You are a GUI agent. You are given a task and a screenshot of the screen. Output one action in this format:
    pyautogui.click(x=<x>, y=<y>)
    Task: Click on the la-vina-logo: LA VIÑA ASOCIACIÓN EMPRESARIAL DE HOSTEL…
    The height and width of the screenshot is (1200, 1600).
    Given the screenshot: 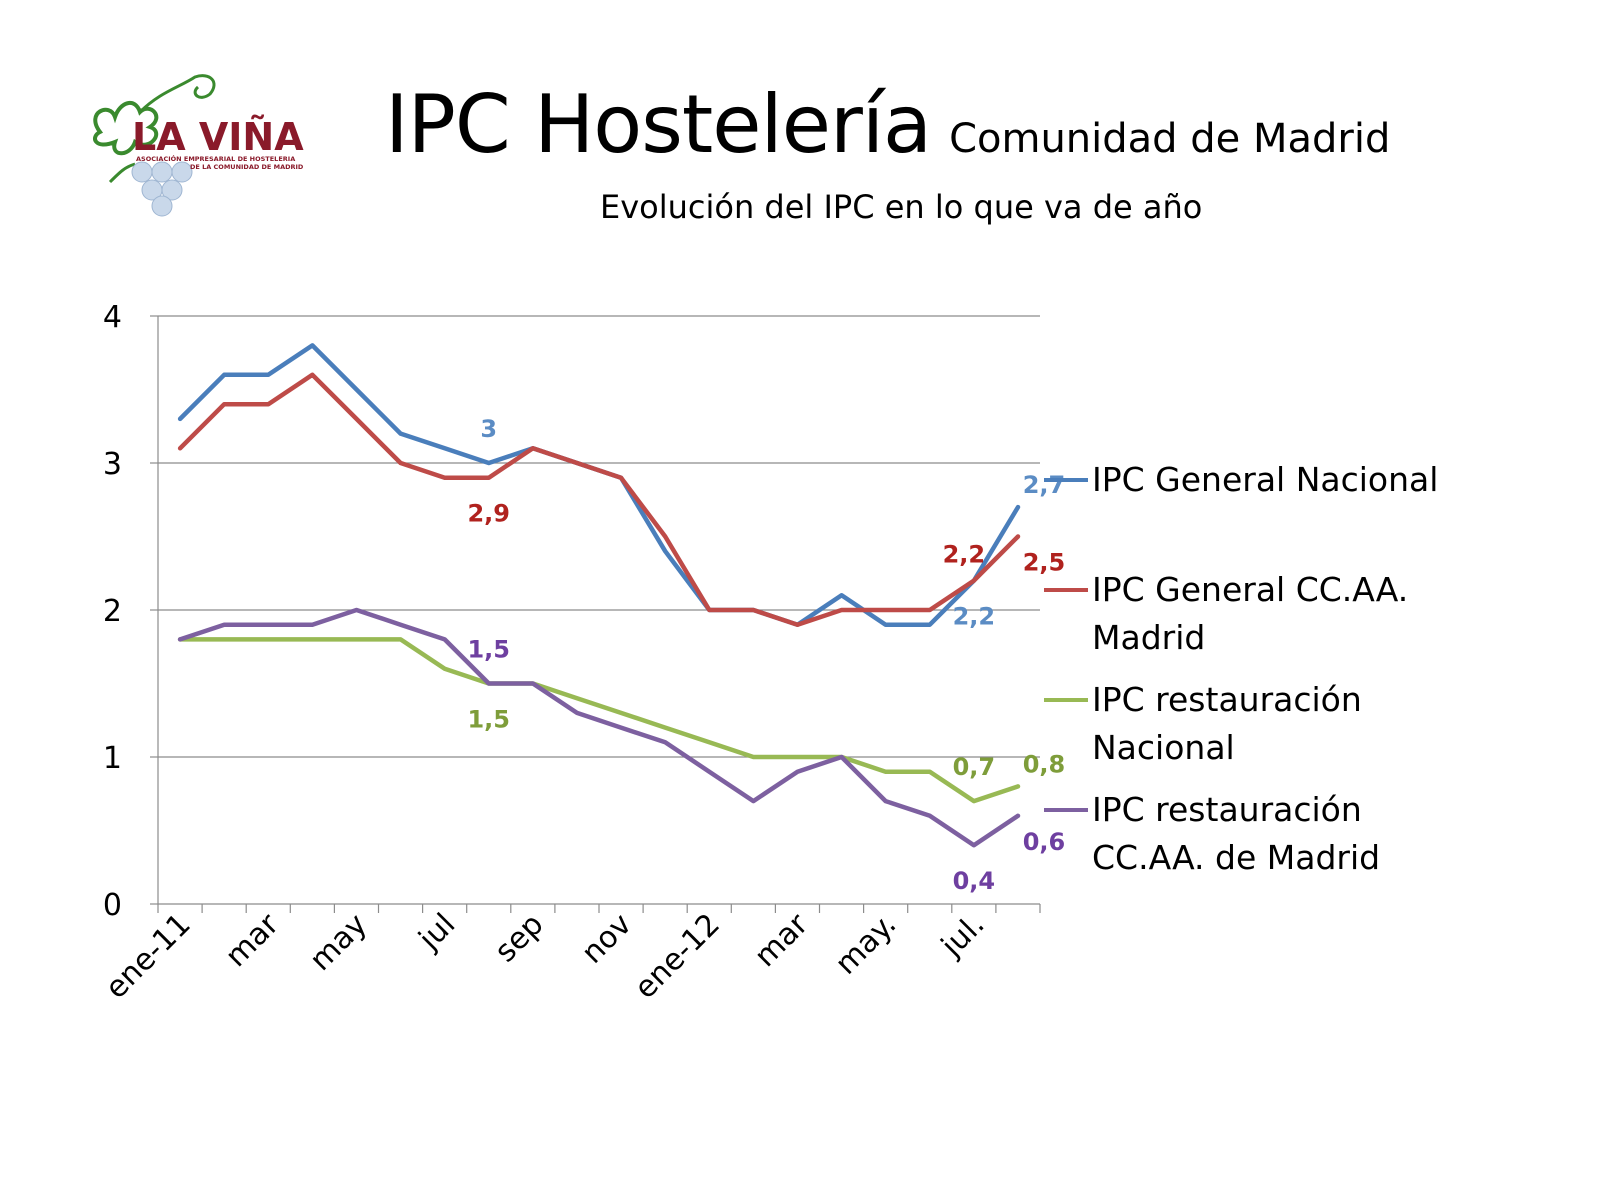 What is the action you would take?
    pyautogui.click(x=210, y=147)
    